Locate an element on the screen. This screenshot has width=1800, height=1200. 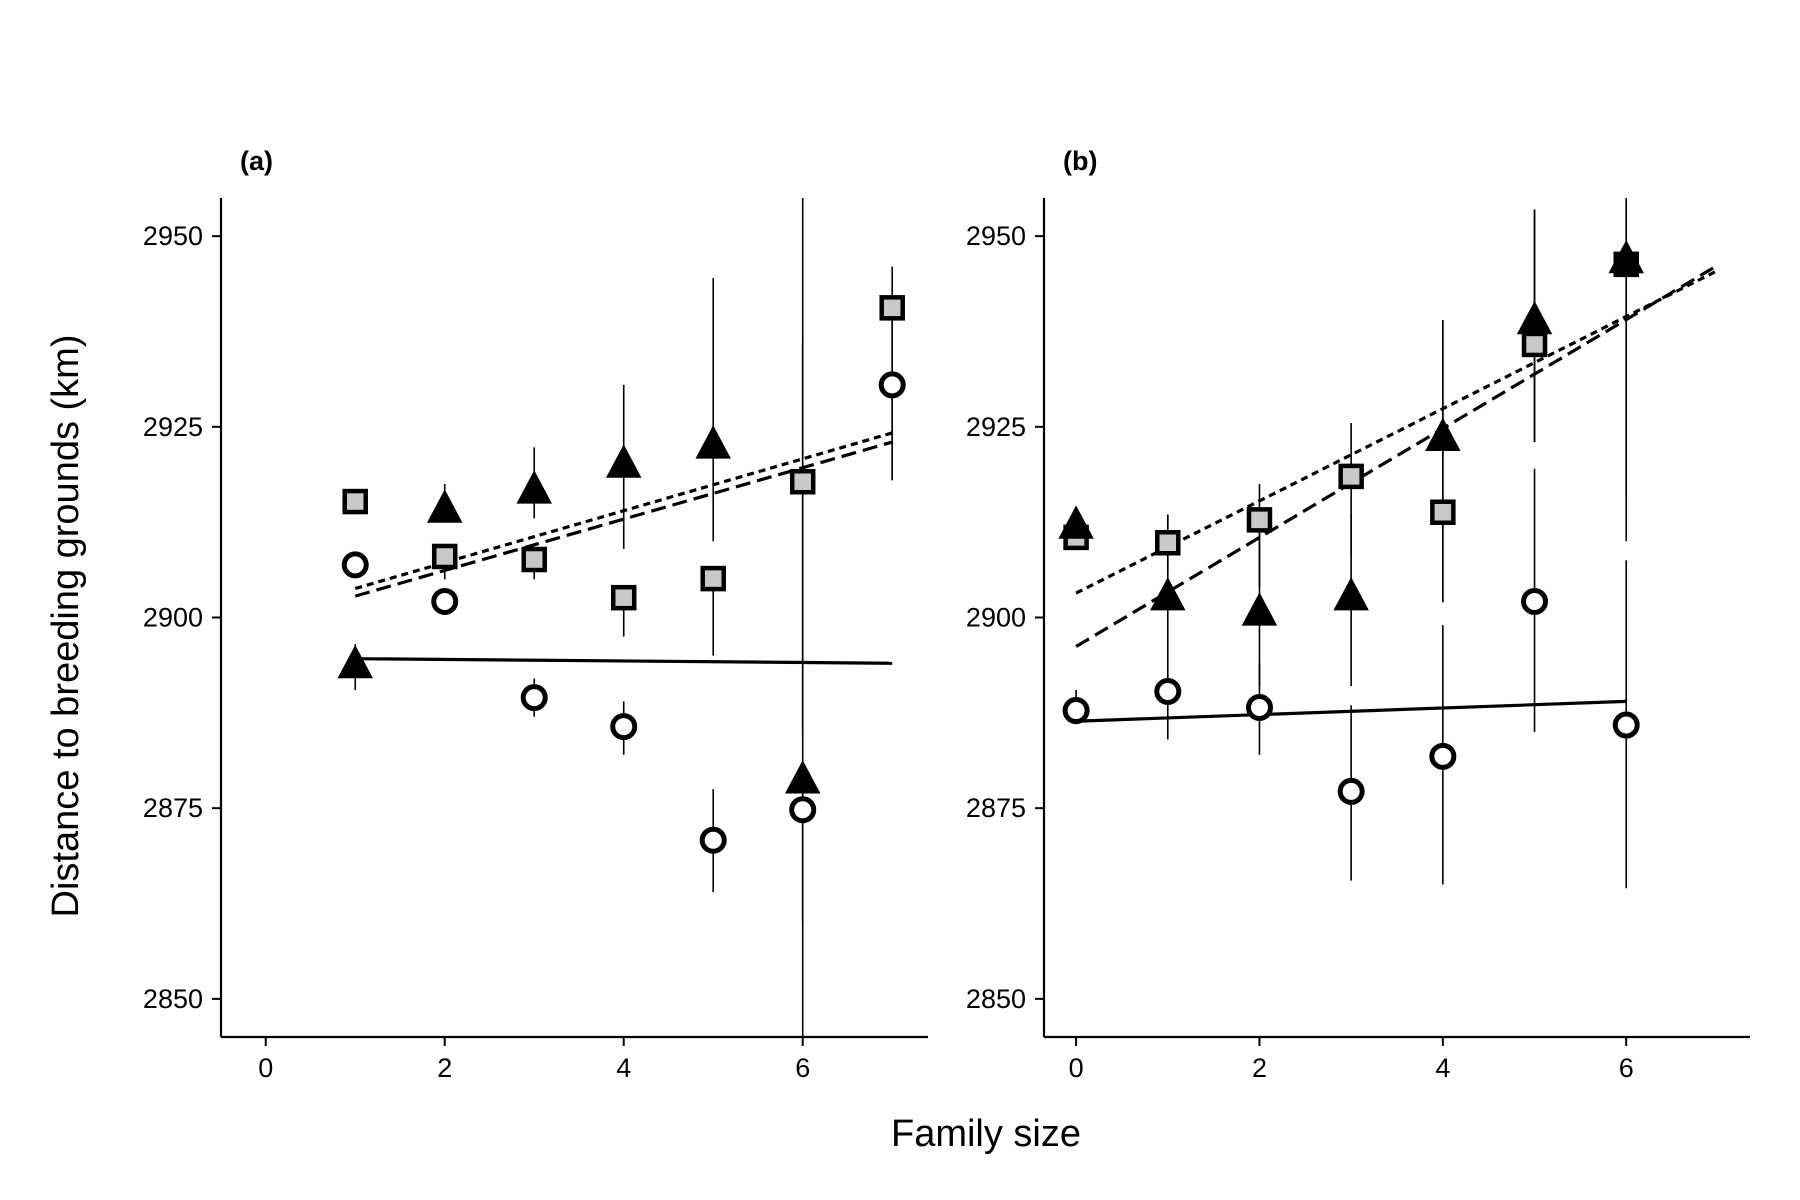
y-tick-label-b: 2950 is located at coordinates (996, 236).